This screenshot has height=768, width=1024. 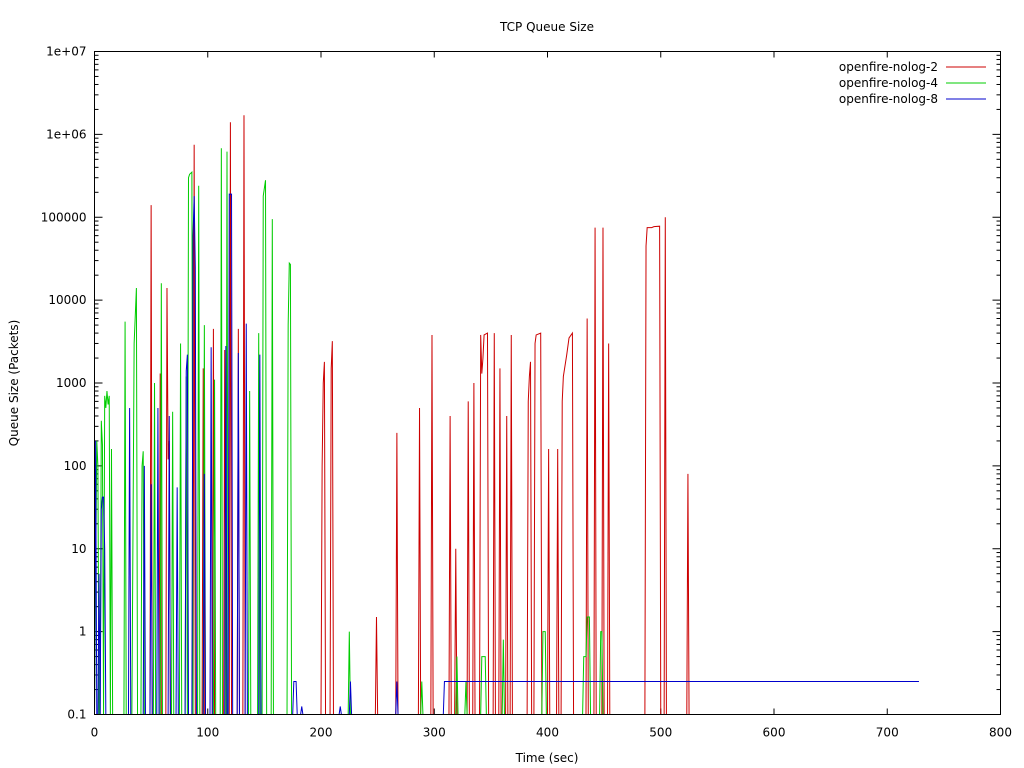 I want to click on x-tick-label: 500, so click(x=660, y=733).